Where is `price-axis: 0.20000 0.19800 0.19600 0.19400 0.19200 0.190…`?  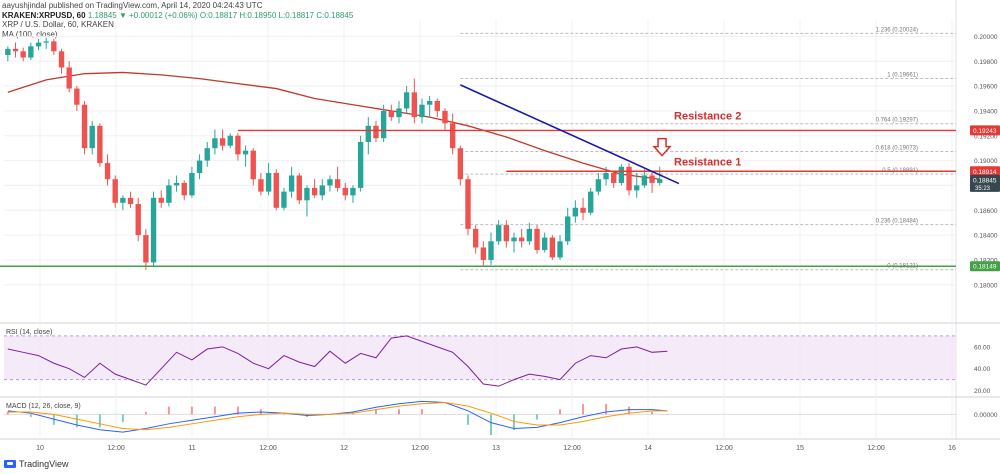
price-axis: 0.20000 0.19800 0.19600 0.19400 0.19200 0.190… is located at coordinates (985, 161).